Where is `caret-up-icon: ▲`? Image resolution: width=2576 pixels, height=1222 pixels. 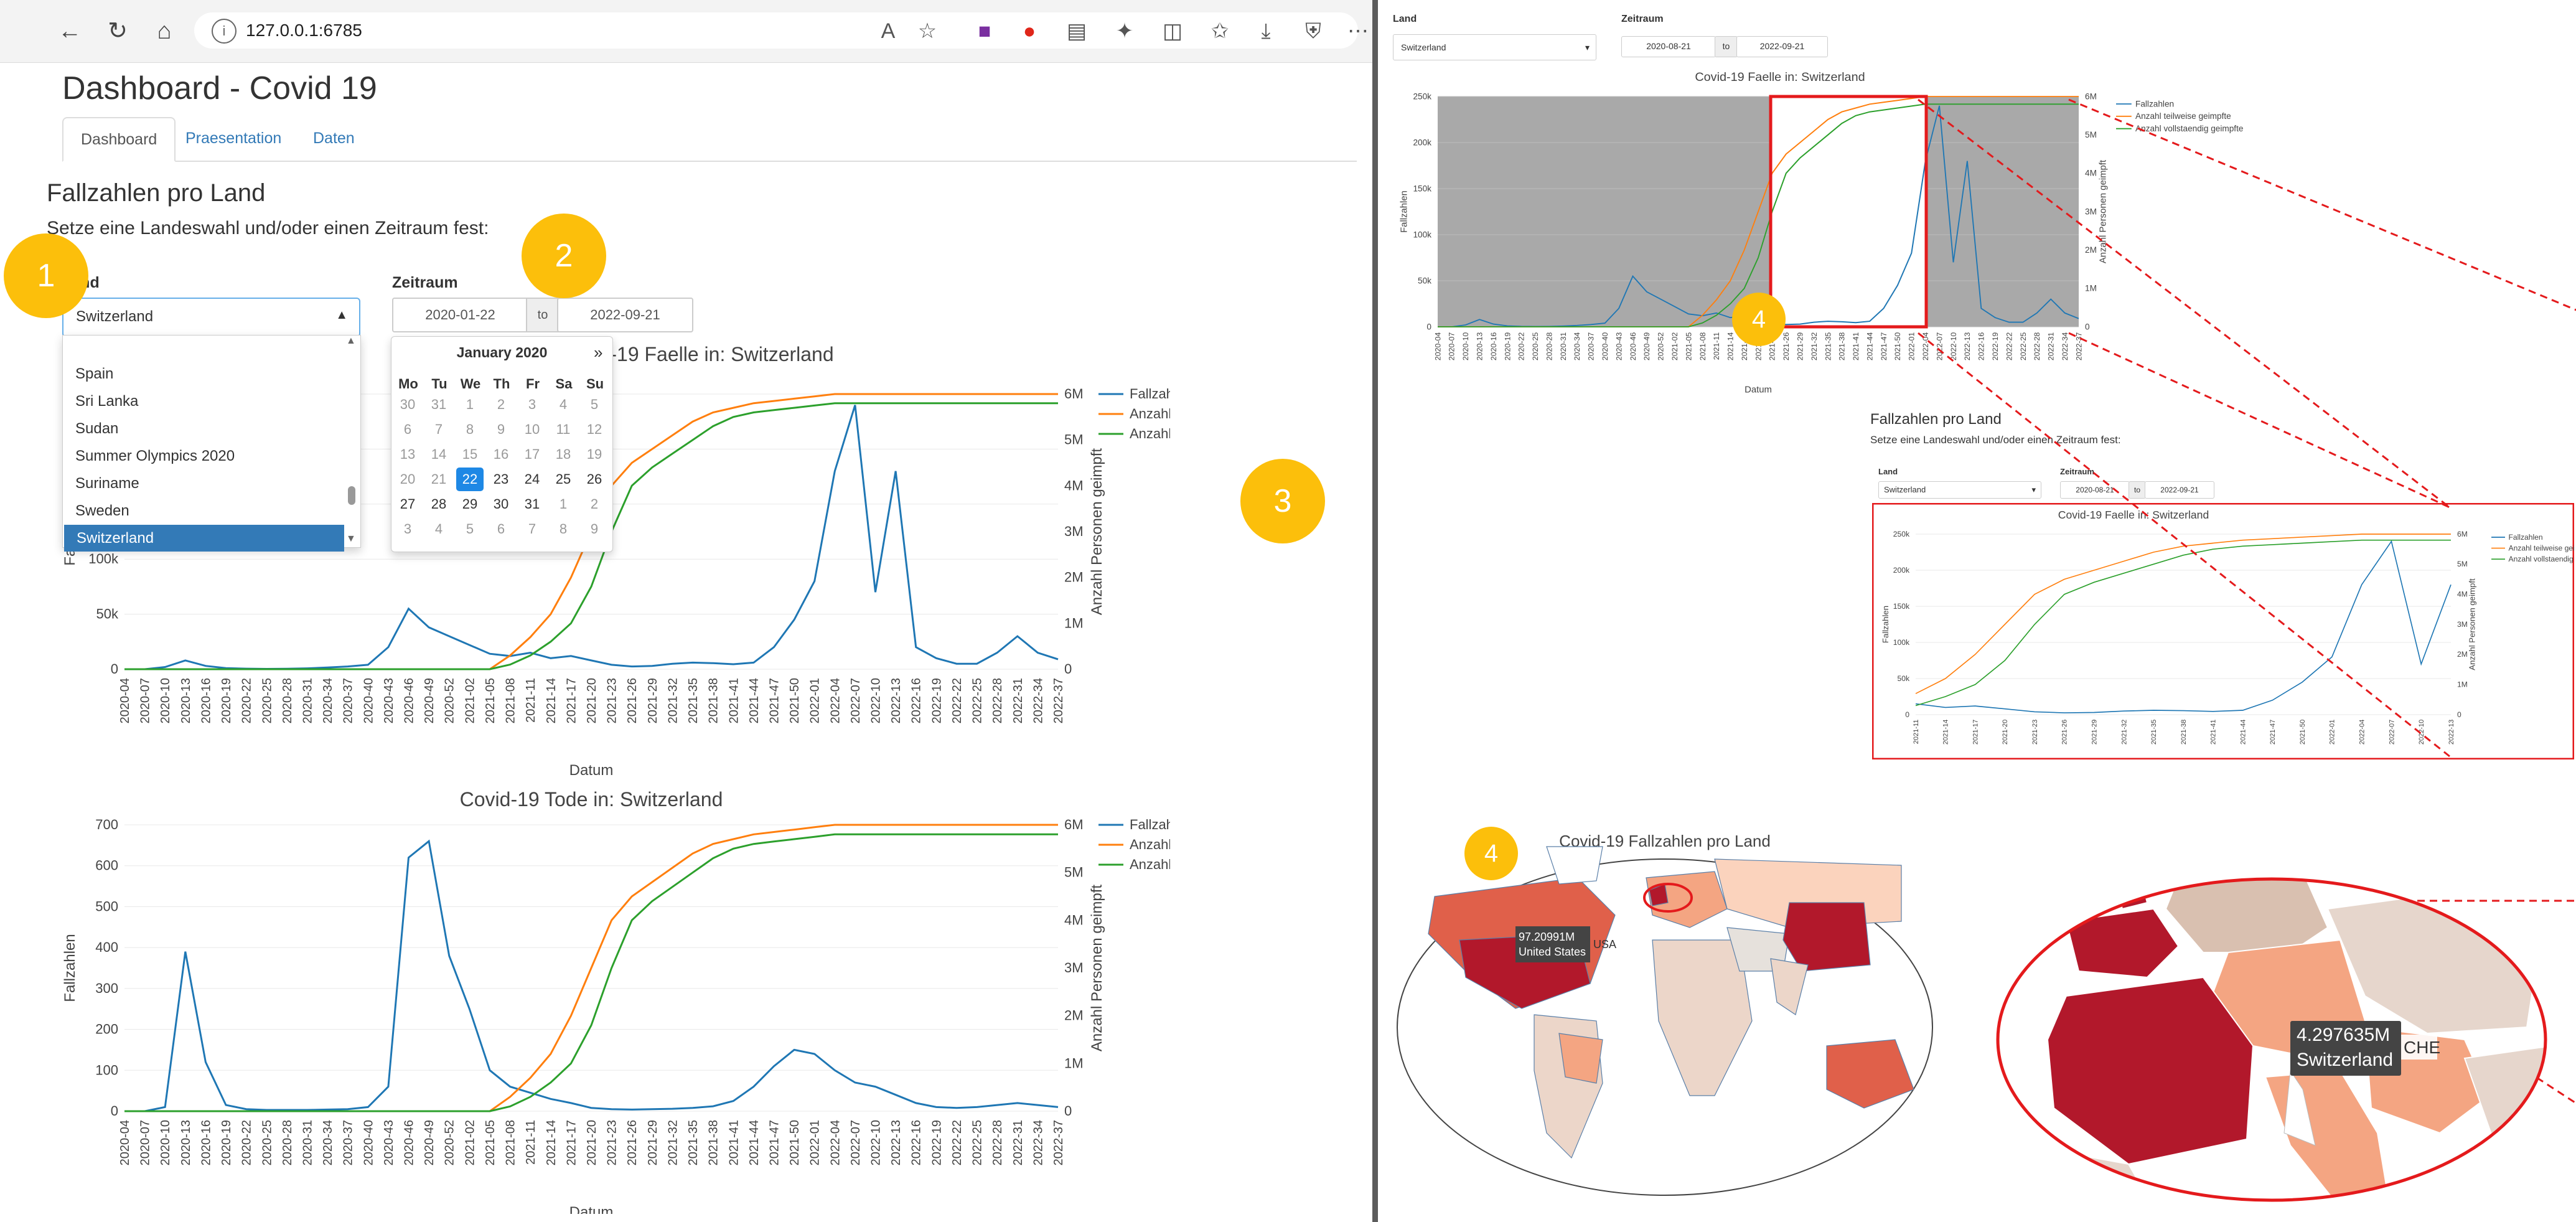
caret-up-icon: ▲ is located at coordinates (341, 315).